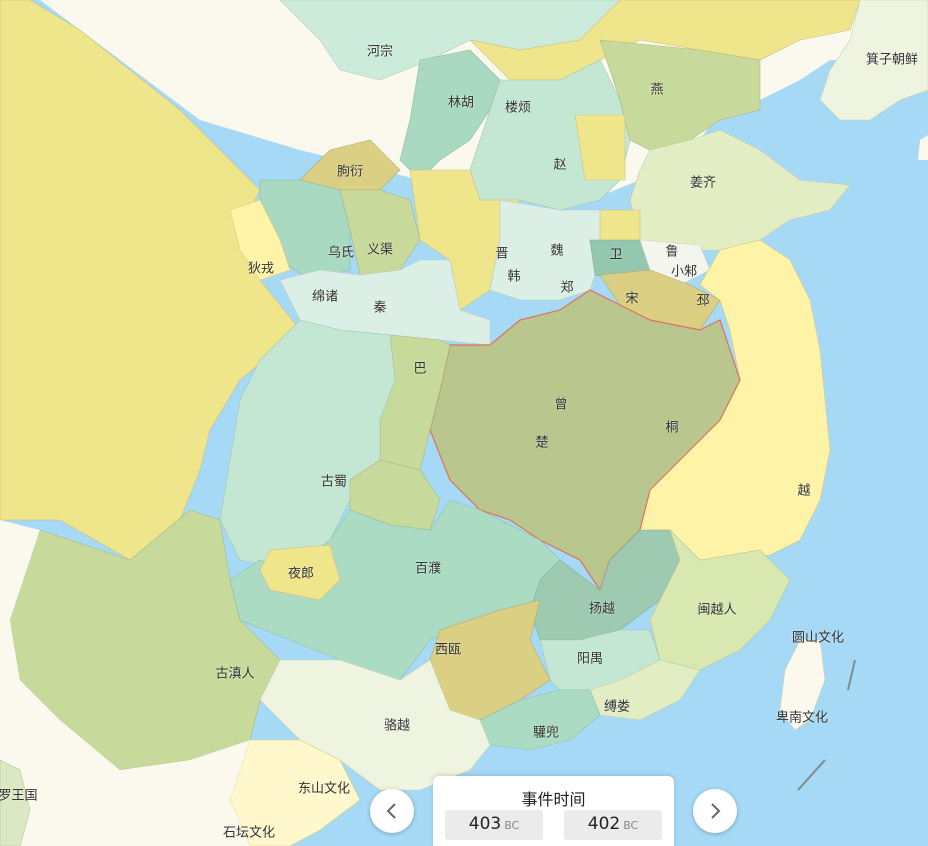 The image size is (928, 846). Describe the element at coordinates (560, 165) in the screenshot. I see `label-zhao: 赵` at that location.